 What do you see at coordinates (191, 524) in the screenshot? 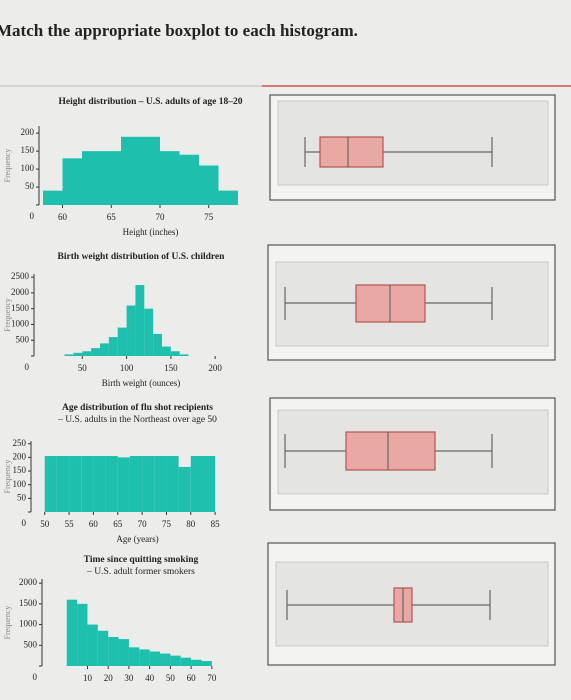
I see `x-tick-label: 80` at bounding box center [191, 524].